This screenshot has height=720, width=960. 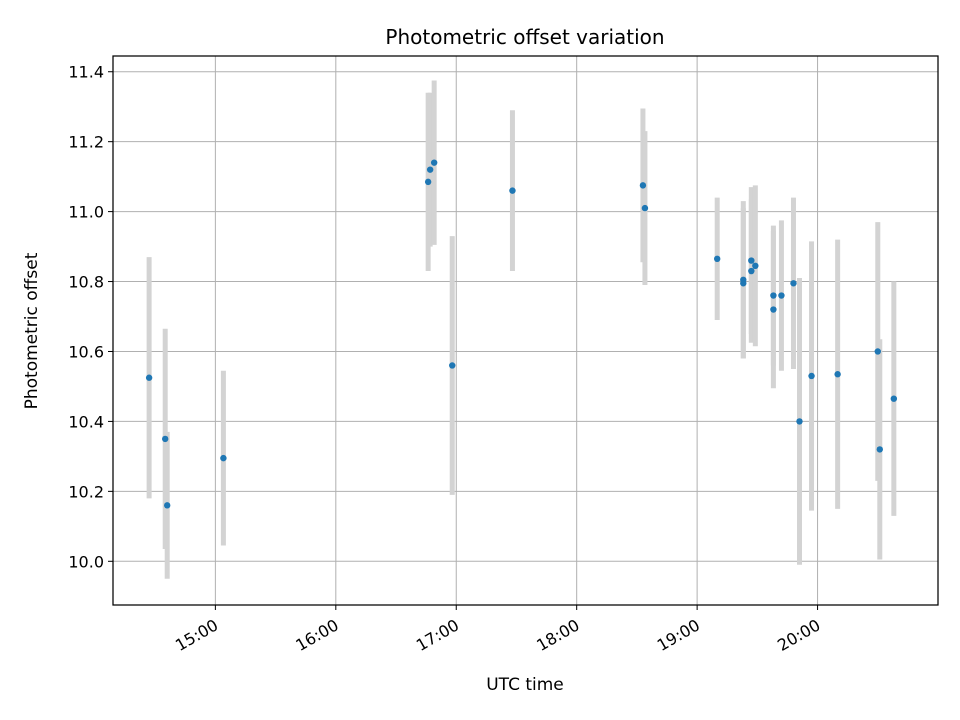 What do you see at coordinates (798, 635) in the screenshot?
I see `x-tick-label: 20:00` at bounding box center [798, 635].